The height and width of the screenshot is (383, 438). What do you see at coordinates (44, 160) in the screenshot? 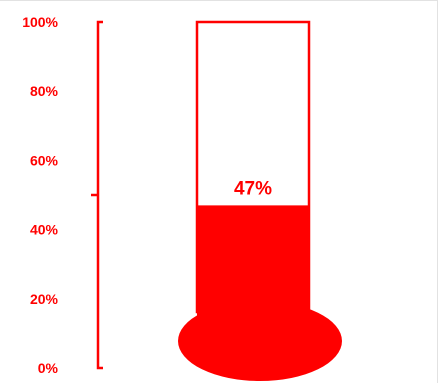
I see `y-tick-label: 60%` at bounding box center [44, 160].